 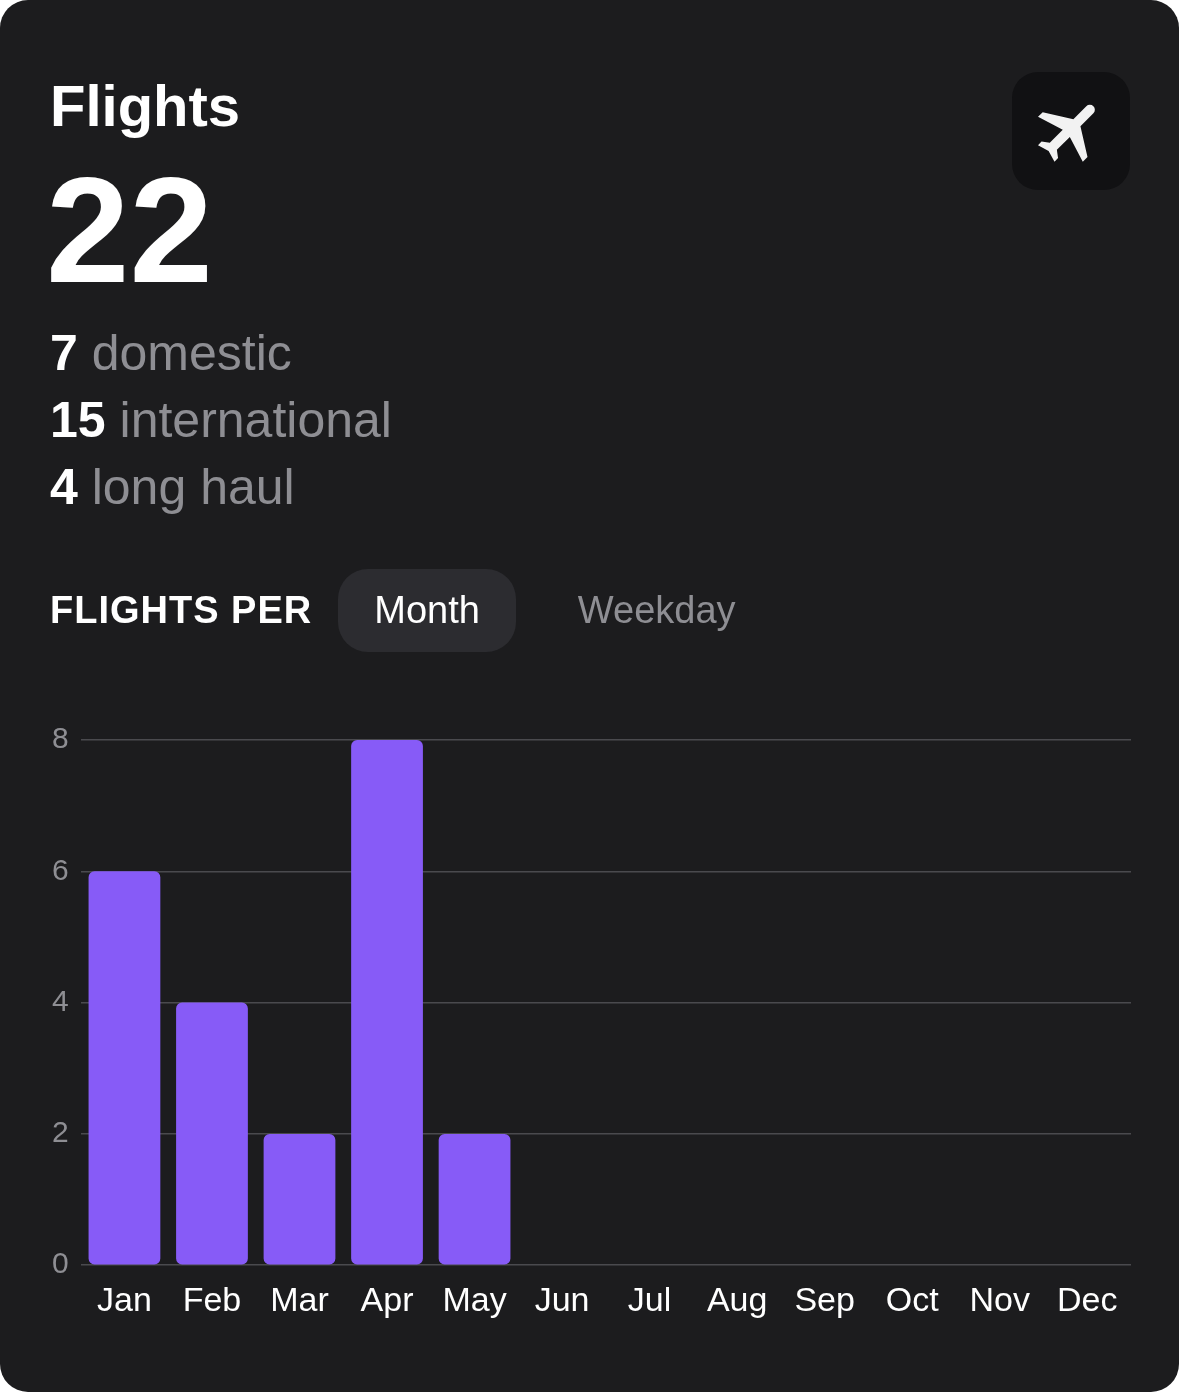 I want to click on text: Month, so click(x=427, y=610).